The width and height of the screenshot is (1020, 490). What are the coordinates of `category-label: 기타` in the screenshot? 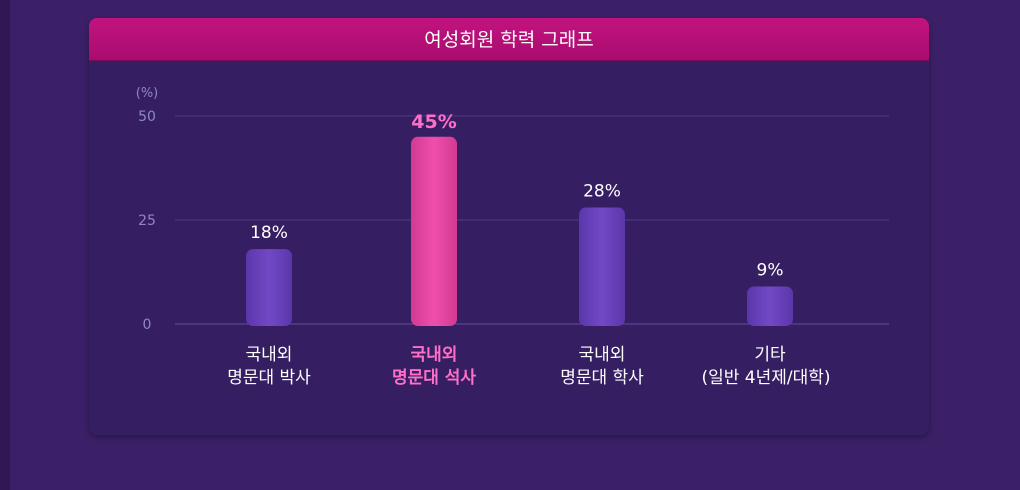 It's located at (770, 355).